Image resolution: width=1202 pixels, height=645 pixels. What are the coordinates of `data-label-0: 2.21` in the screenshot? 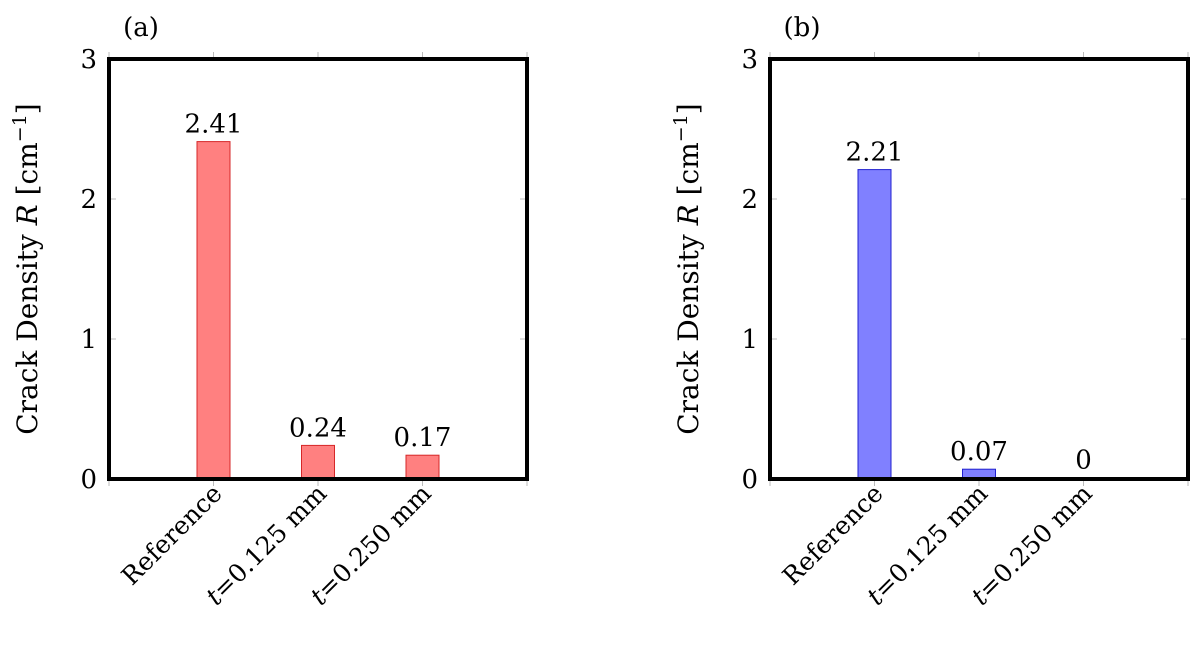 It's located at (875, 153).